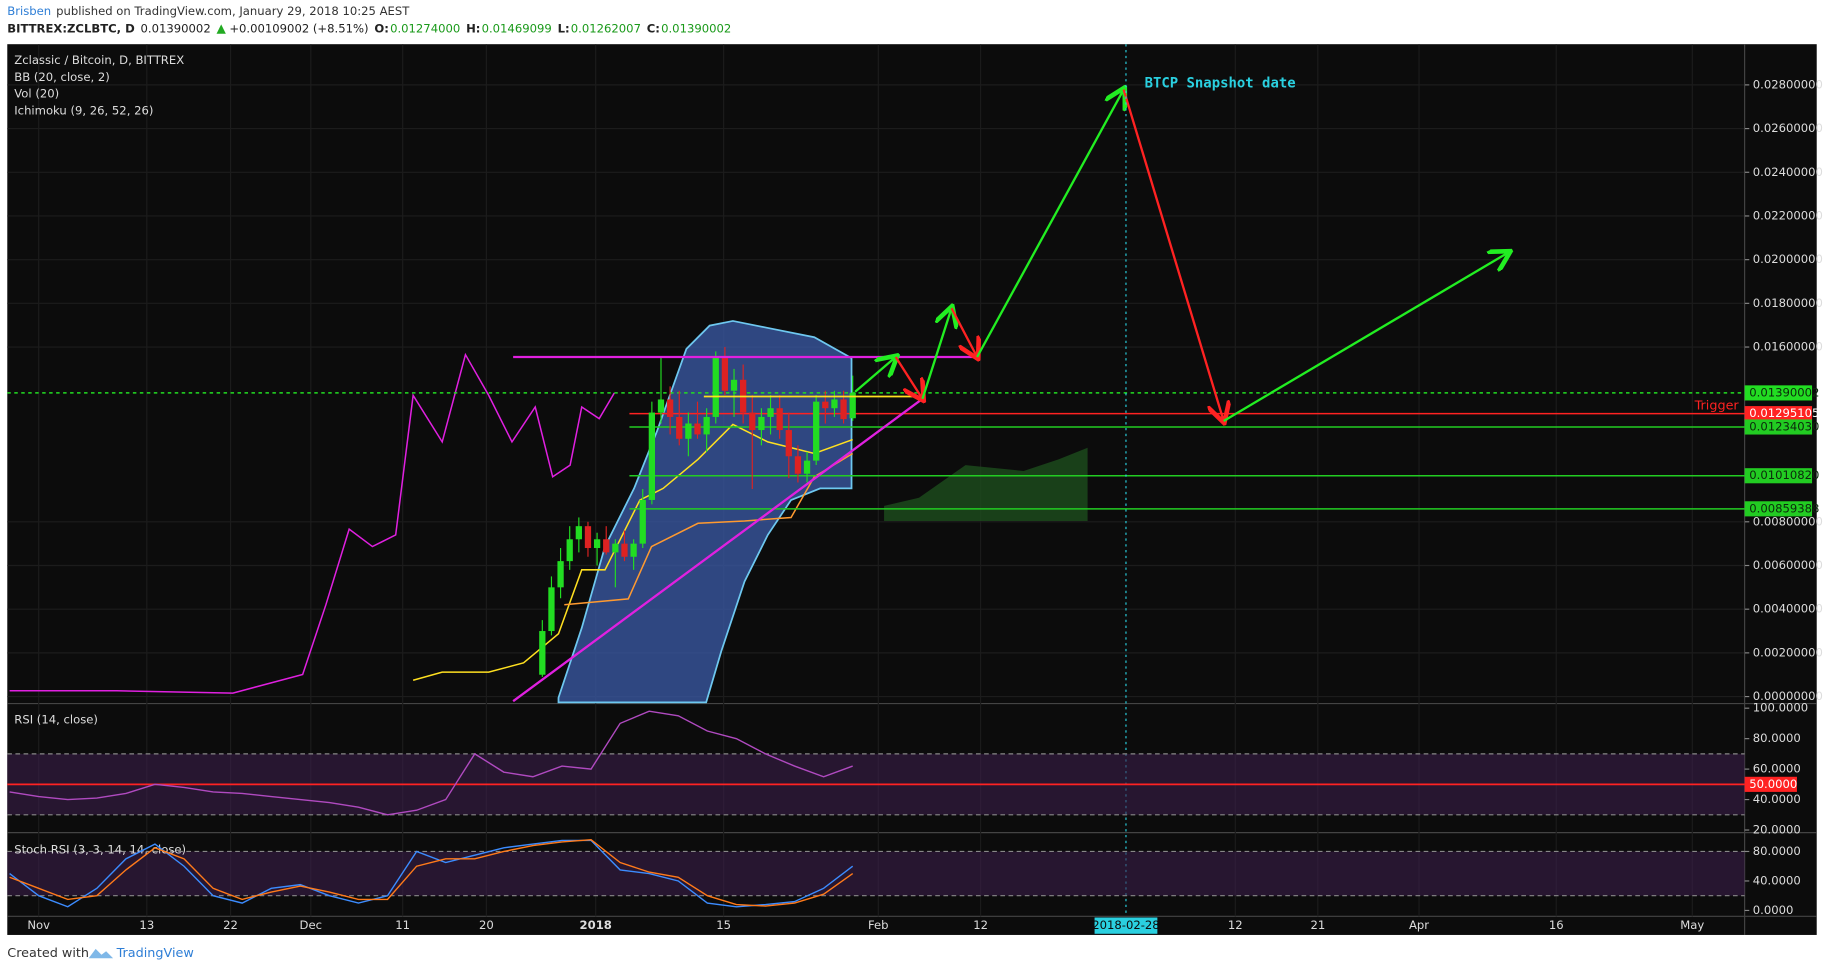 This screenshot has width=1824, height=971. I want to click on x-tick-label: 22, so click(230, 925).